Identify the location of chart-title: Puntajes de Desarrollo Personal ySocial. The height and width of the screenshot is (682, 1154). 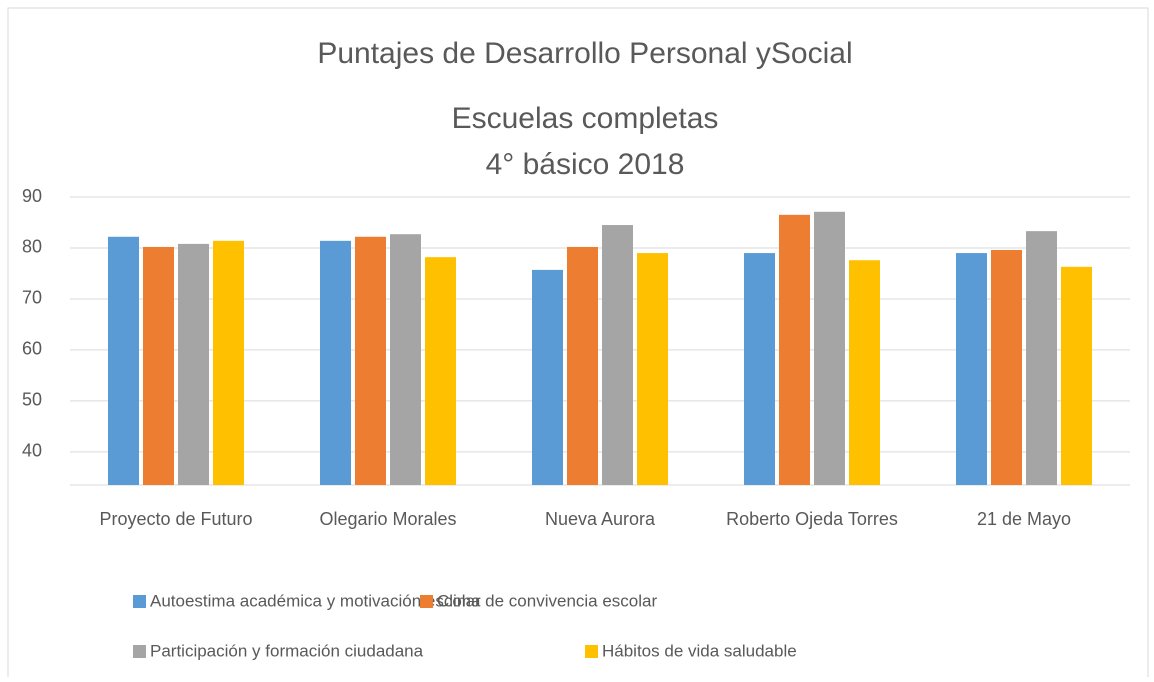
(584, 53).